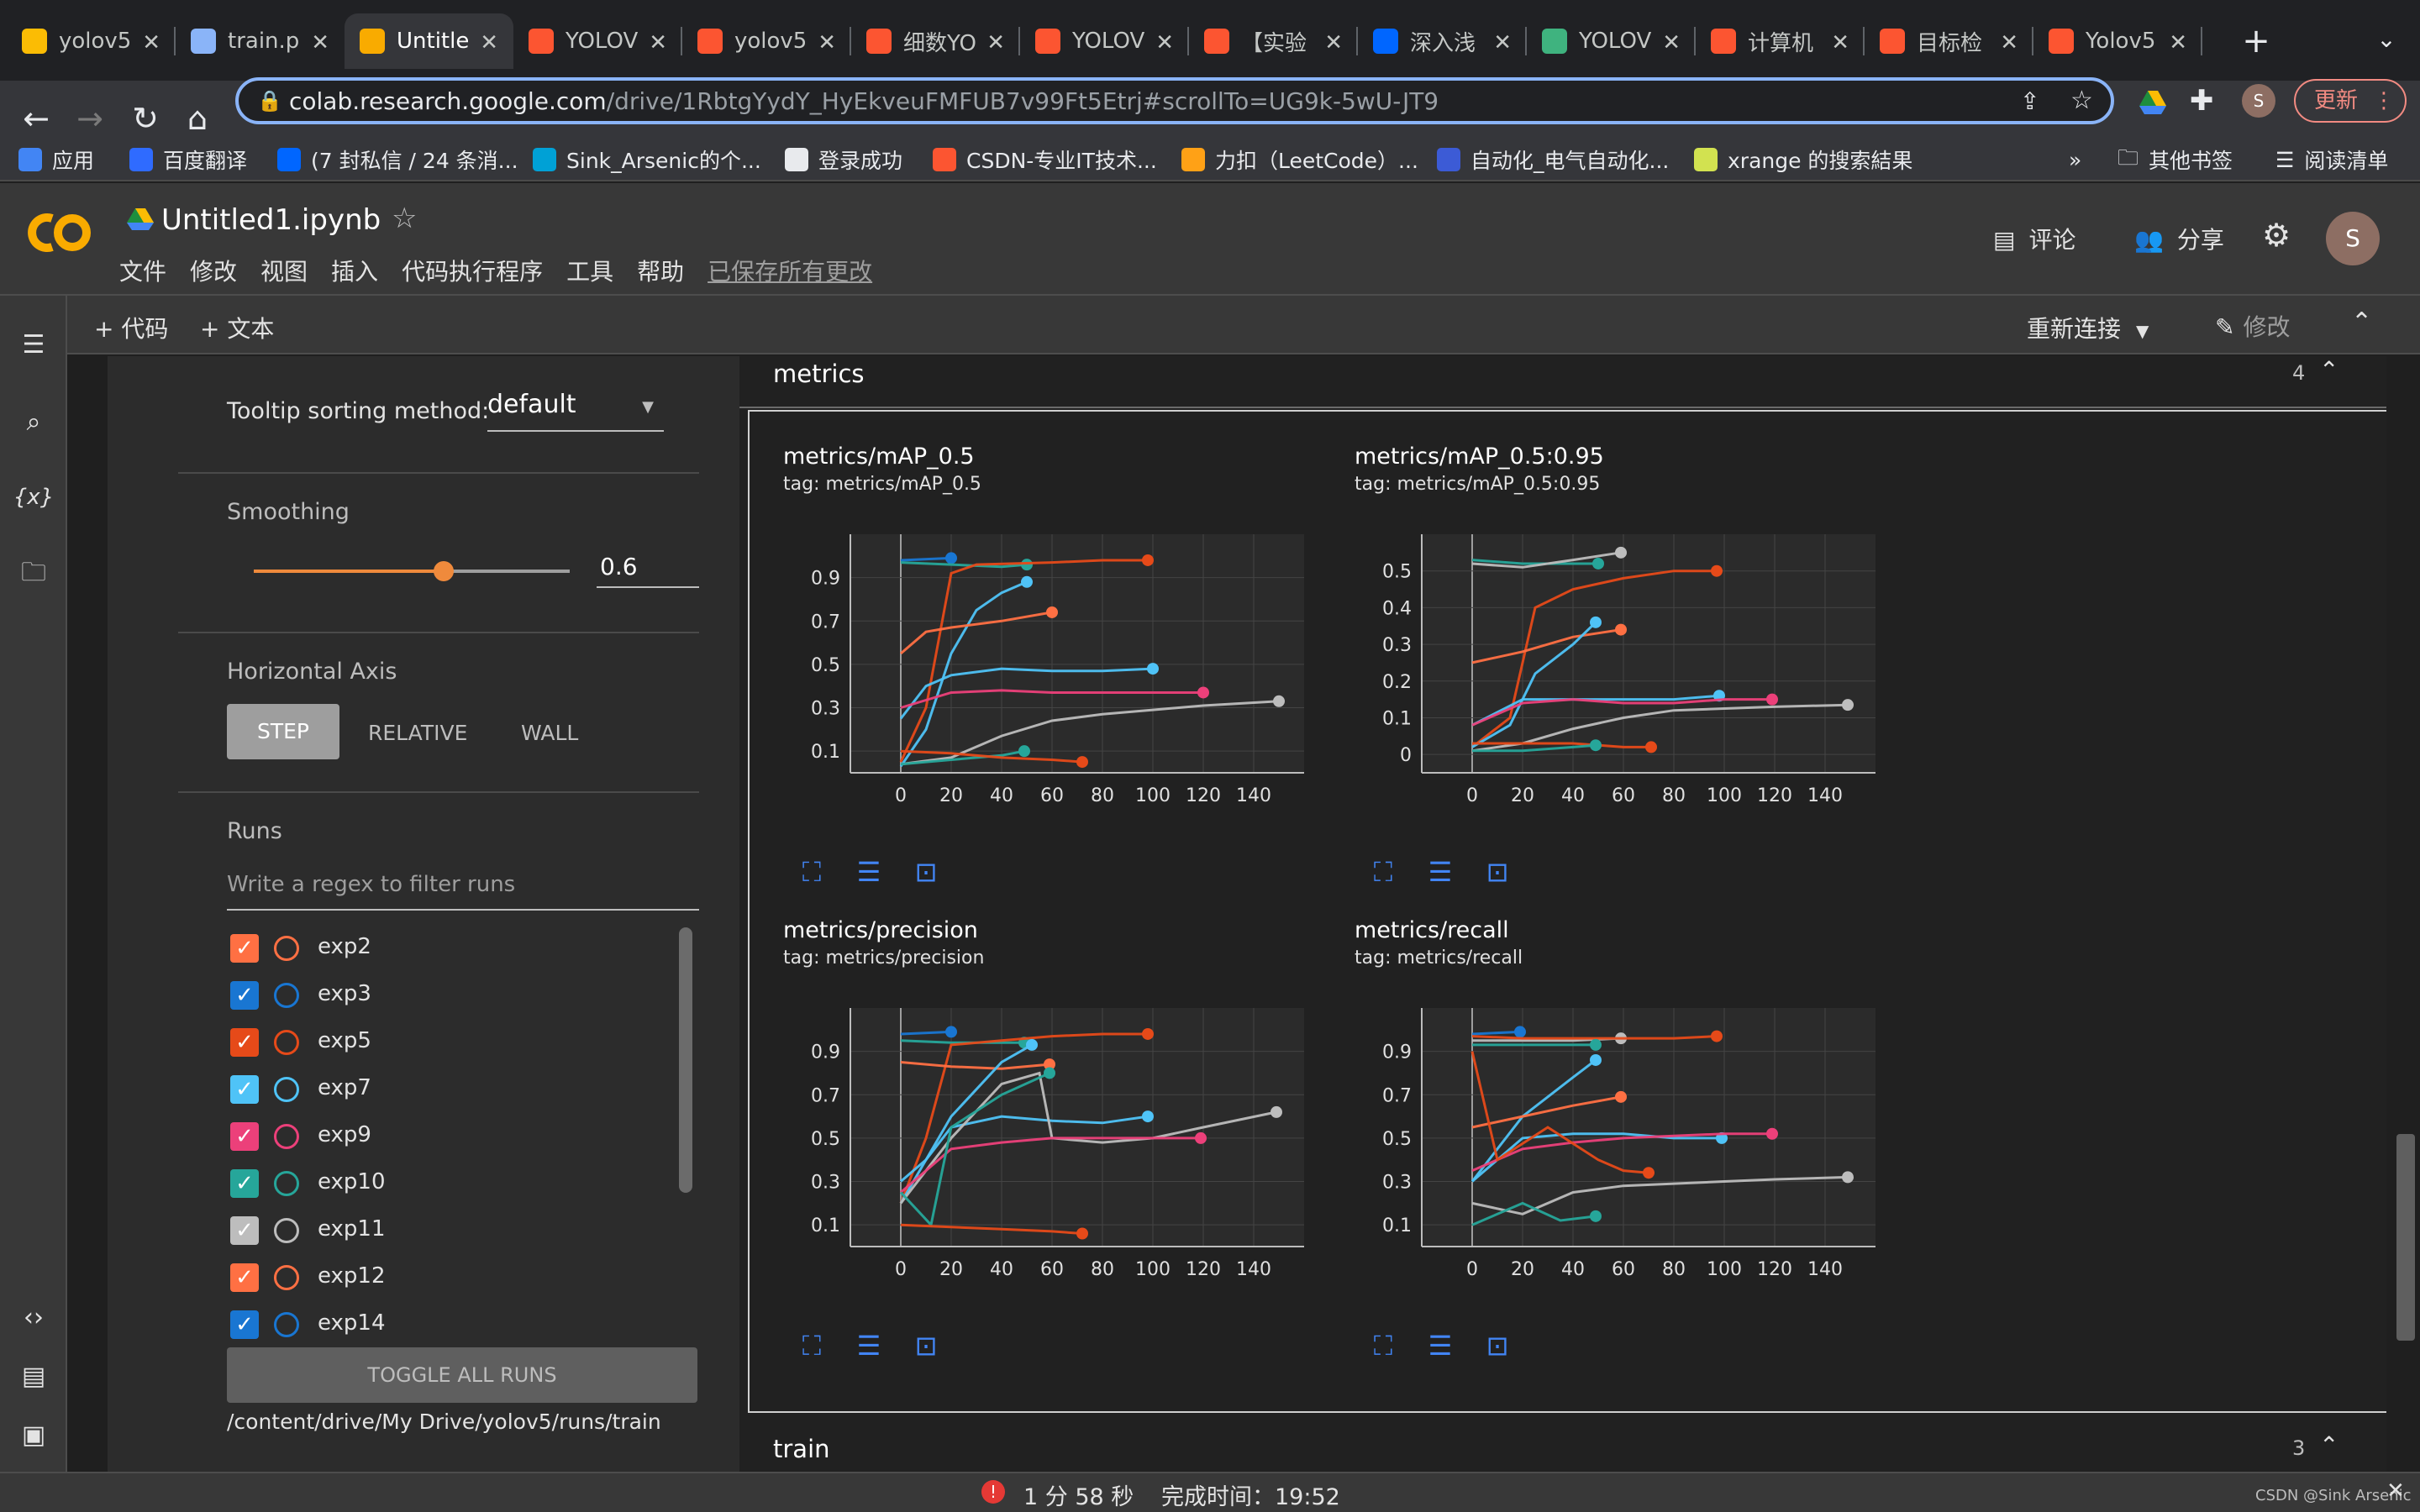 Image resolution: width=2420 pixels, height=1512 pixels. What do you see at coordinates (2253, 327) in the screenshot?
I see `edit-button: ✎ 修改` at bounding box center [2253, 327].